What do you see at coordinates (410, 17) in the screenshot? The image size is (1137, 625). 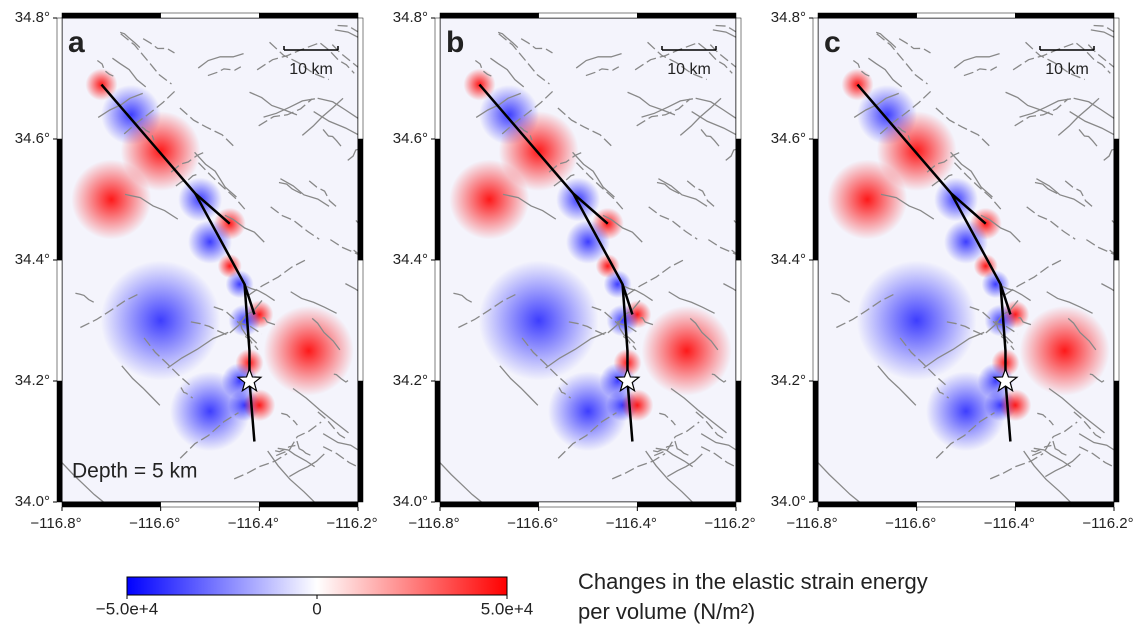 I see `y-tick-label: 34.8°` at bounding box center [410, 17].